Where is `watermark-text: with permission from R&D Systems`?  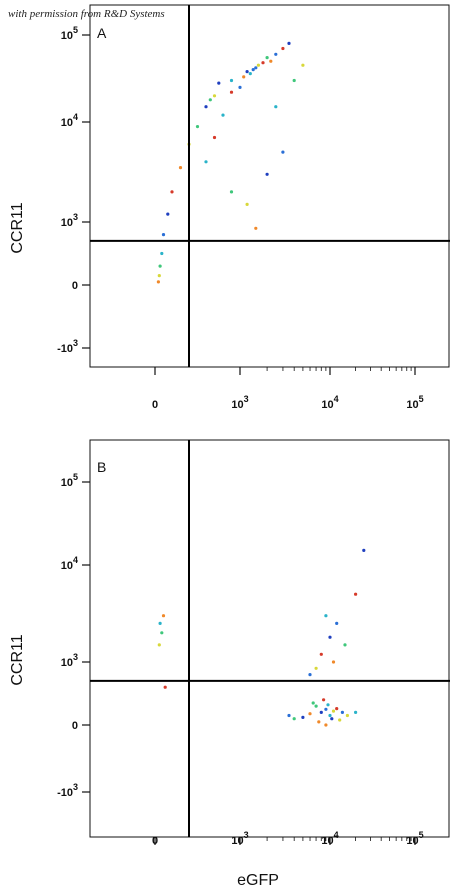
watermark-text: with permission from R&D Systems is located at coordinates (86, 14).